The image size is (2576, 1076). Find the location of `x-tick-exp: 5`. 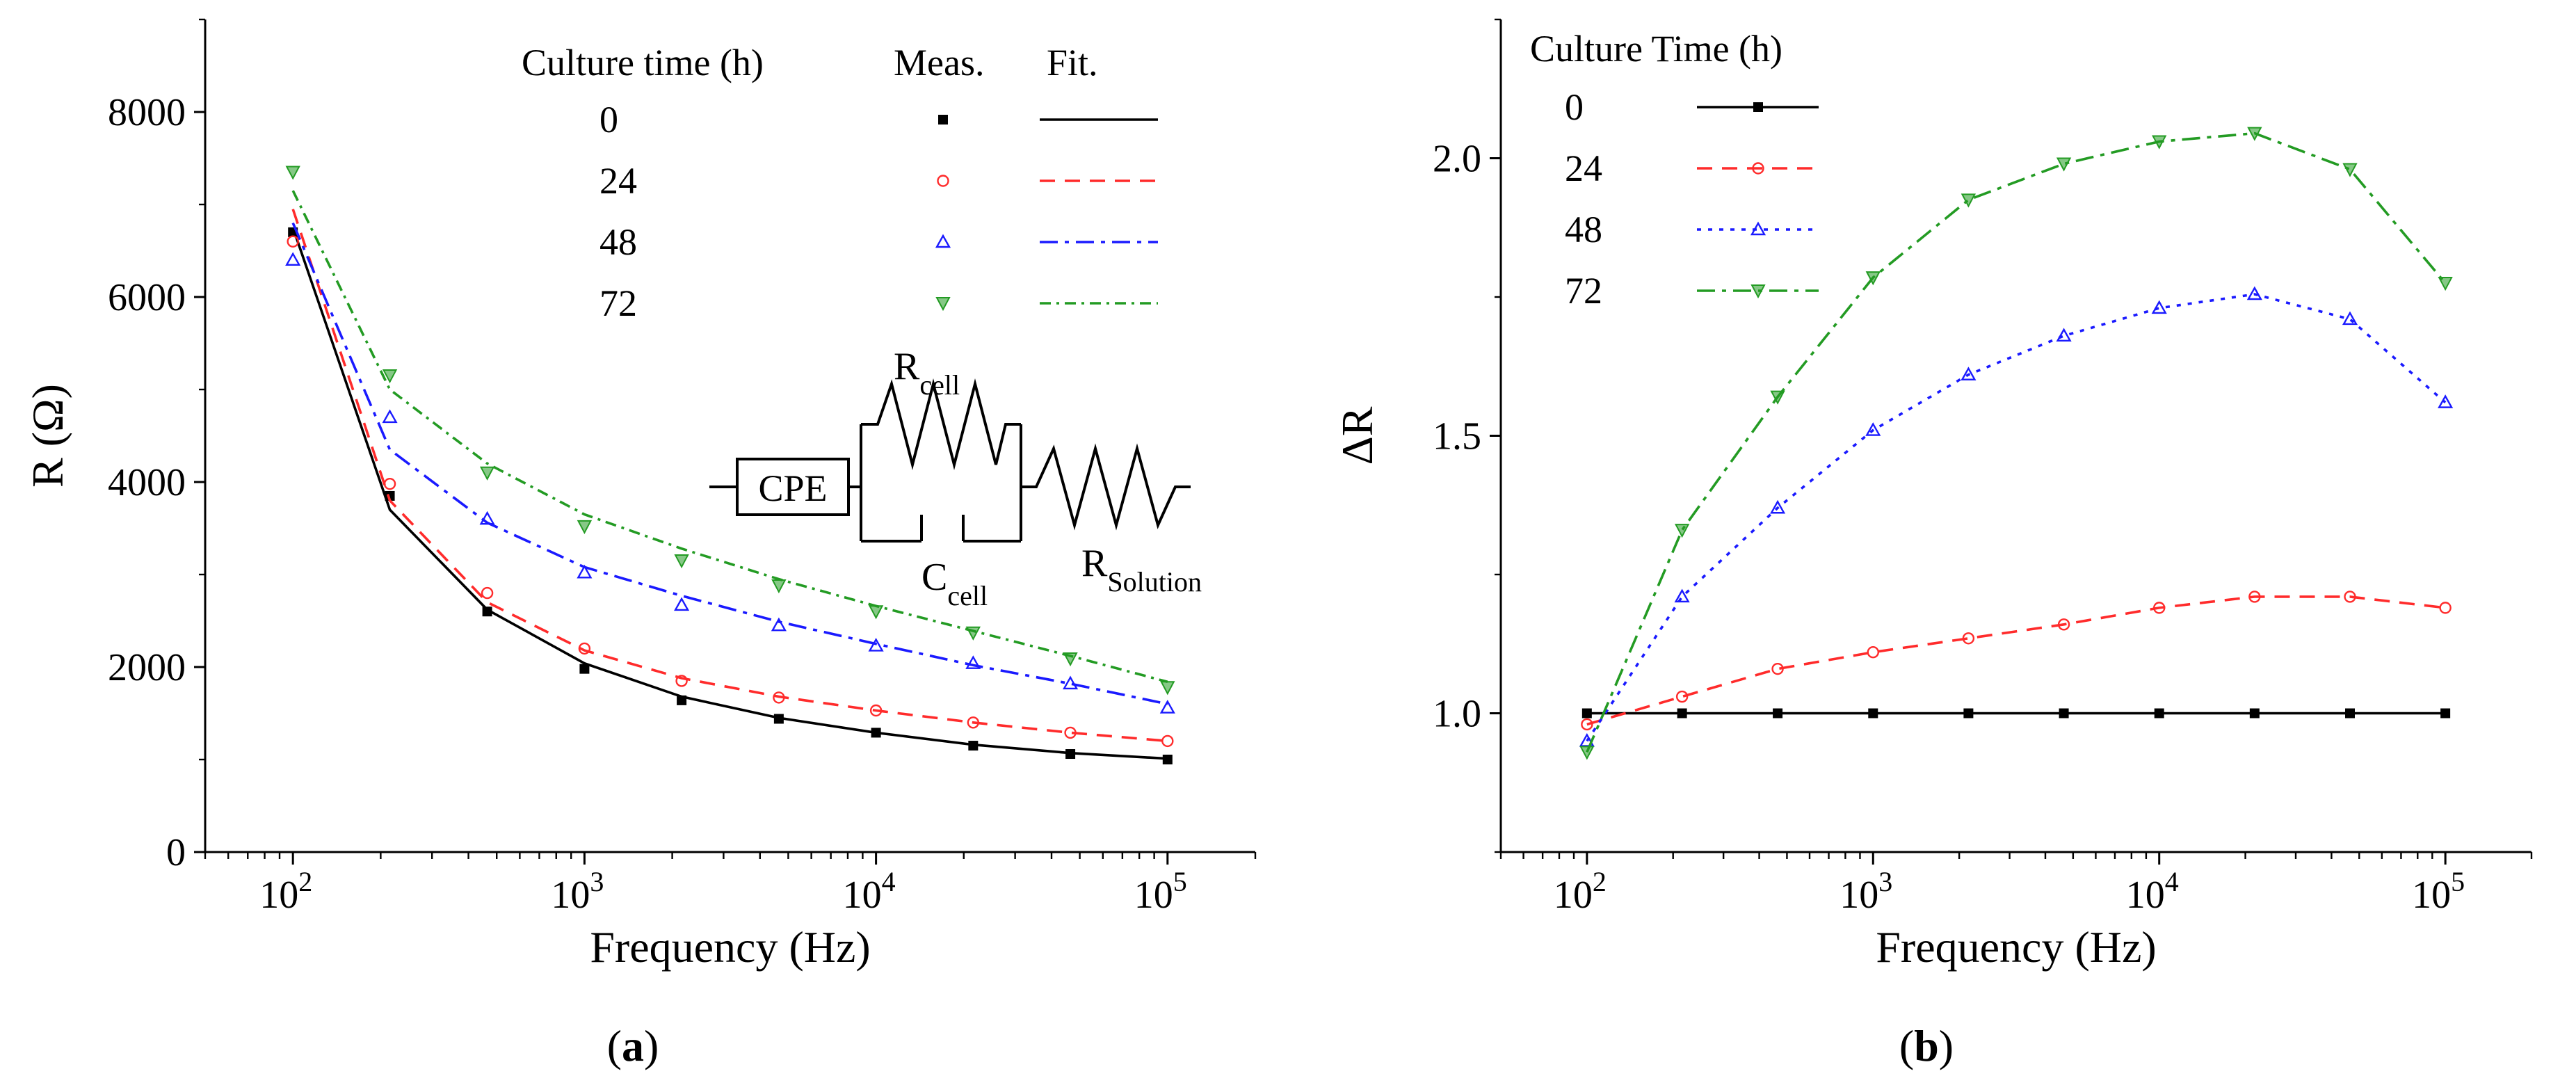

x-tick-exp: 5 is located at coordinates (1180, 881).